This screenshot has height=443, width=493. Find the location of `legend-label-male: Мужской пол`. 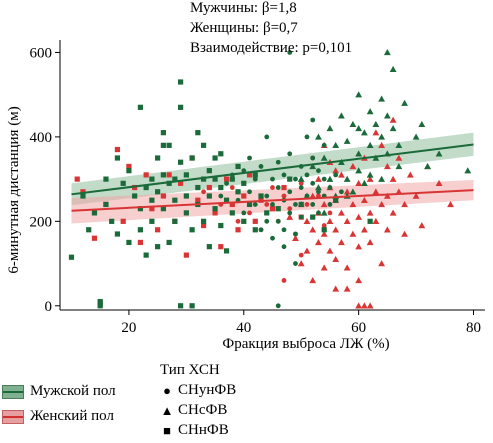

legend-label-male: Мужской пол is located at coordinates (73, 391).